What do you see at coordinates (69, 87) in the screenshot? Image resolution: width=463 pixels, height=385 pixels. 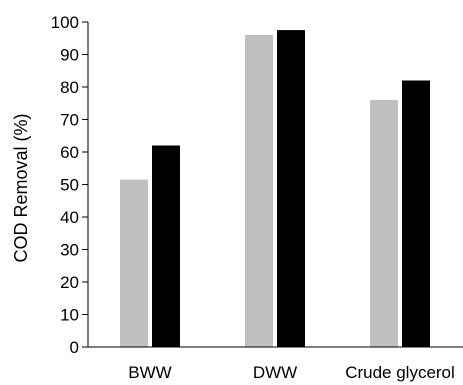 I see `y-tick-label: 80` at bounding box center [69, 87].